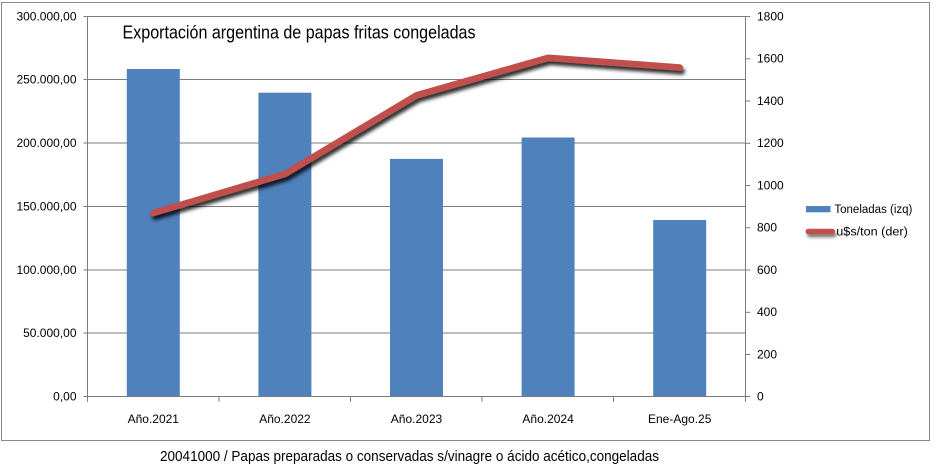  I want to click on svg-text: Toneladas (izq), so click(873, 210).